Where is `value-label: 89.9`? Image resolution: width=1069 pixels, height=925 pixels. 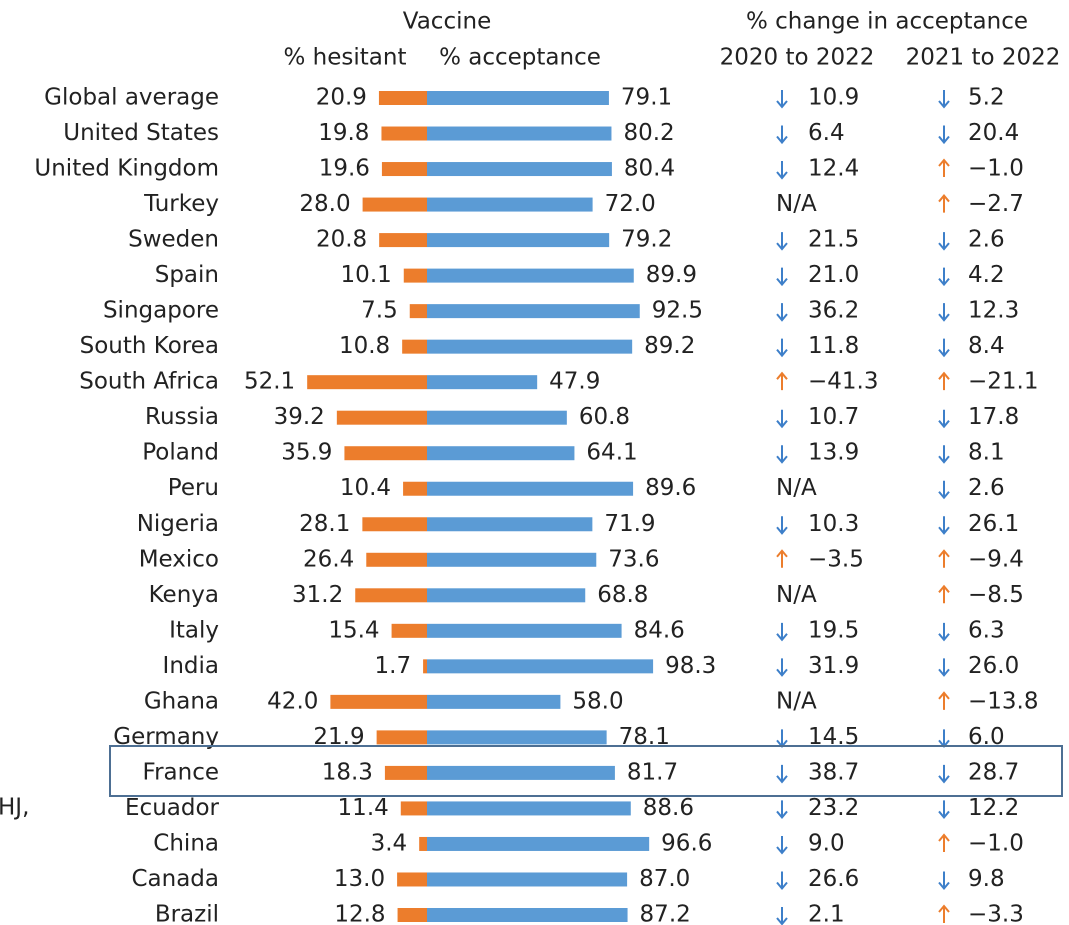
value-label: 89.9 is located at coordinates (671, 275).